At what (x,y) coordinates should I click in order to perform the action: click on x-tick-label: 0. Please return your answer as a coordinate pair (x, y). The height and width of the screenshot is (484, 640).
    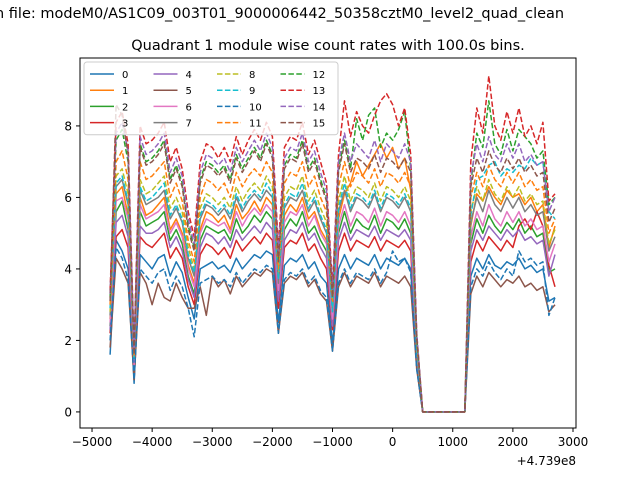
    Looking at the image, I should click on (393, 442).